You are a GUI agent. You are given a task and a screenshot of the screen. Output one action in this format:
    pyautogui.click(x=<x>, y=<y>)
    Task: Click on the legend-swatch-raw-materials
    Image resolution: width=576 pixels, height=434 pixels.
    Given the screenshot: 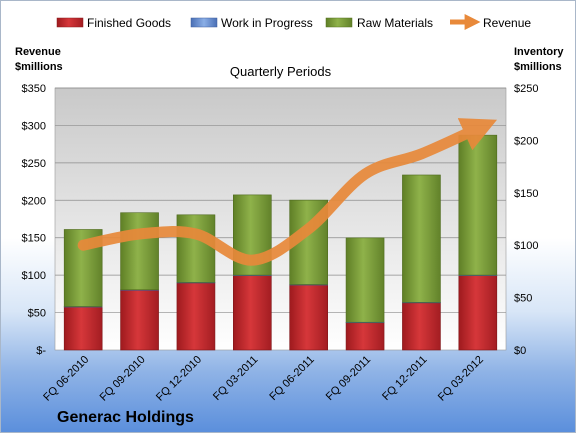 What is the action you would take?
    pyautogui.click(x=339, y=22)
    